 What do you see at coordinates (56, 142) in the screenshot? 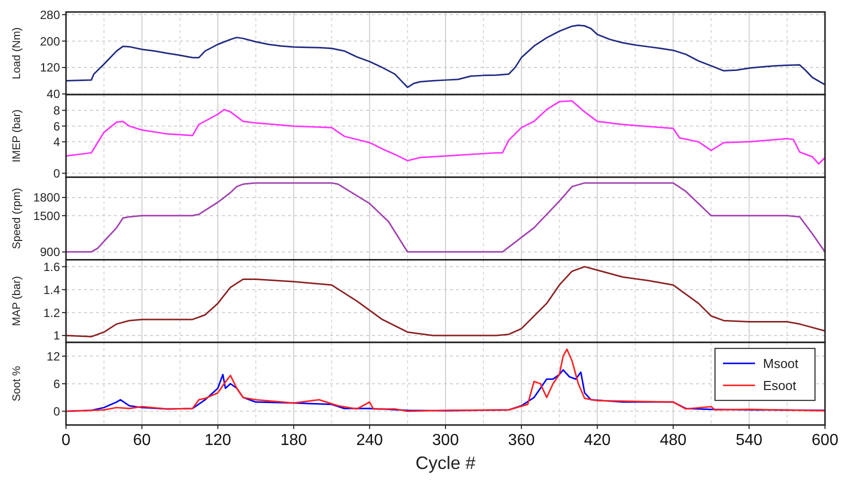
I see `y-tick-label: 4` at bounding box center [56, 142].